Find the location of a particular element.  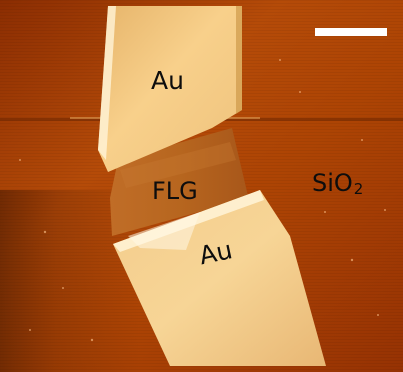

label-sio2: SiO2 is located at coordinates (337, 184).